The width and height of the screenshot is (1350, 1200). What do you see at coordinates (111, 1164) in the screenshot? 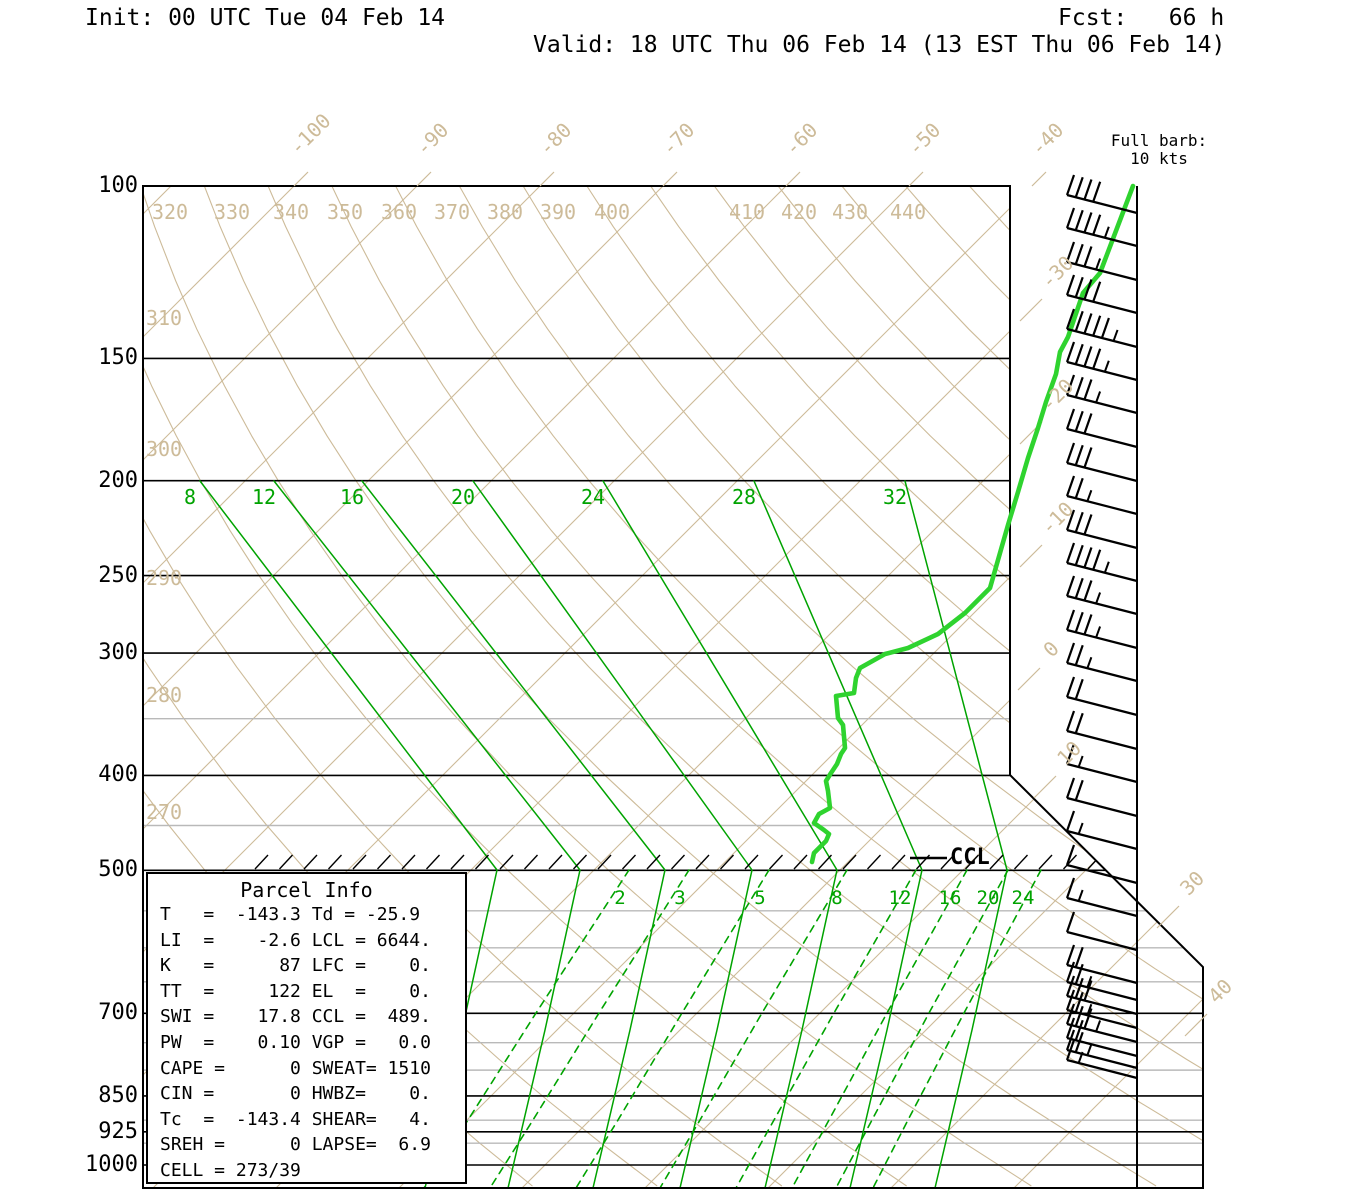
I see `pressure-label-1000: 1000` at bounding box center [111, 1164].